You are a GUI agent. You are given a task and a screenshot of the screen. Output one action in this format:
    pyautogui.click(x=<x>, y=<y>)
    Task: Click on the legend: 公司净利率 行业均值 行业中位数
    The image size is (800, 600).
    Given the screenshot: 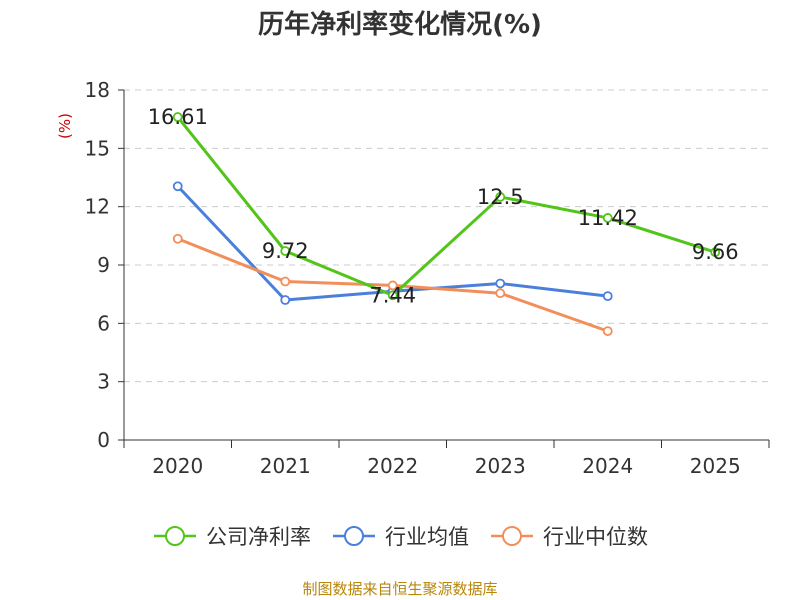 What is the action you would take?
    pyautogui.click(x=400, y=536)
    